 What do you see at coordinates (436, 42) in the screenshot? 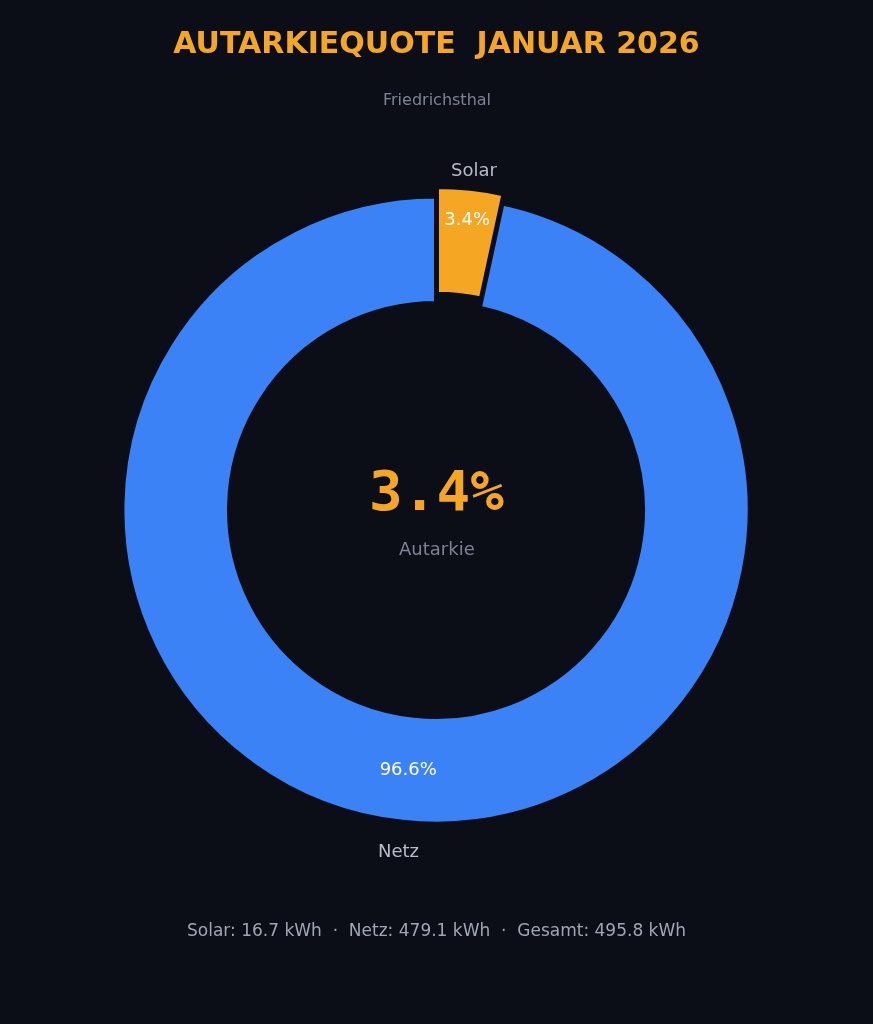
I see `chart-title: AUTARKIEQUOTE JANUAR 2026` at bounding box center [436, 42].